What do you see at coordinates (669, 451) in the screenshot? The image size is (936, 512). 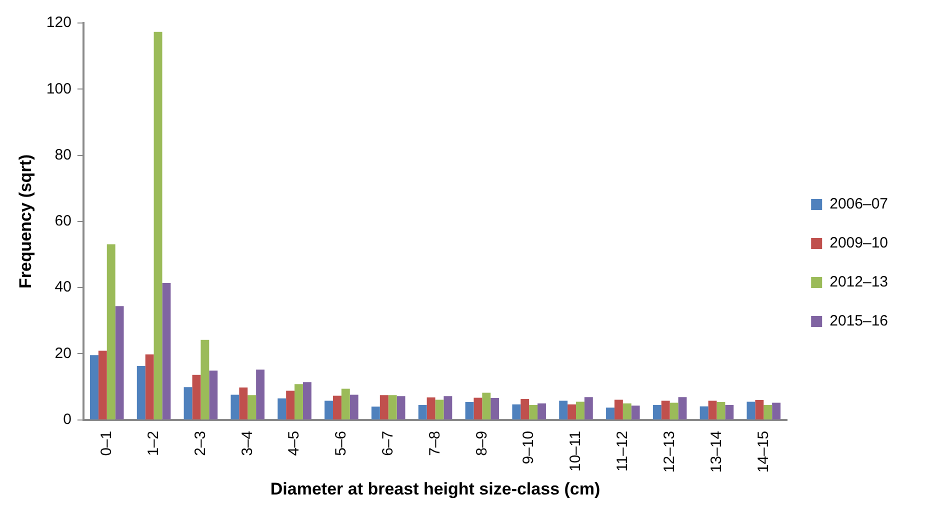 I see `x-tick-label: 12–13` at bounding box center [669, 451].